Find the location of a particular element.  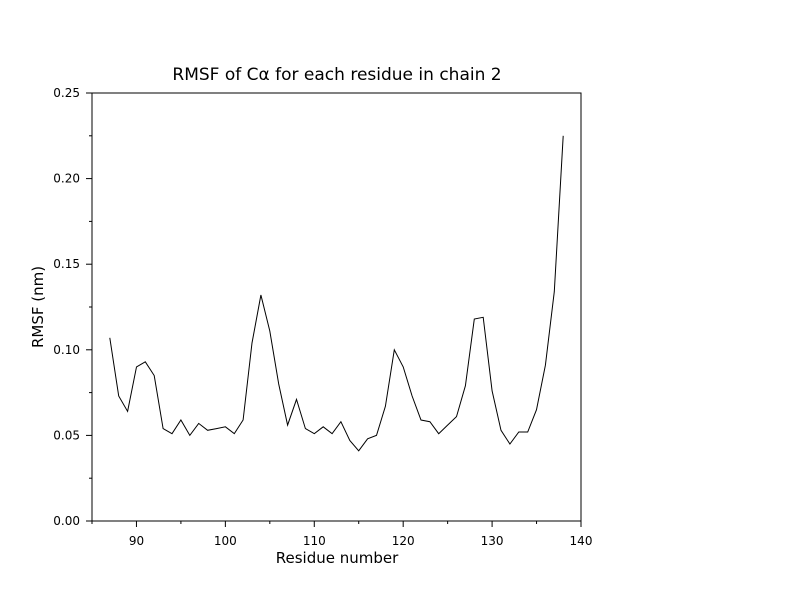

x-tick-label: 100 is located at coordinates (225, 541).